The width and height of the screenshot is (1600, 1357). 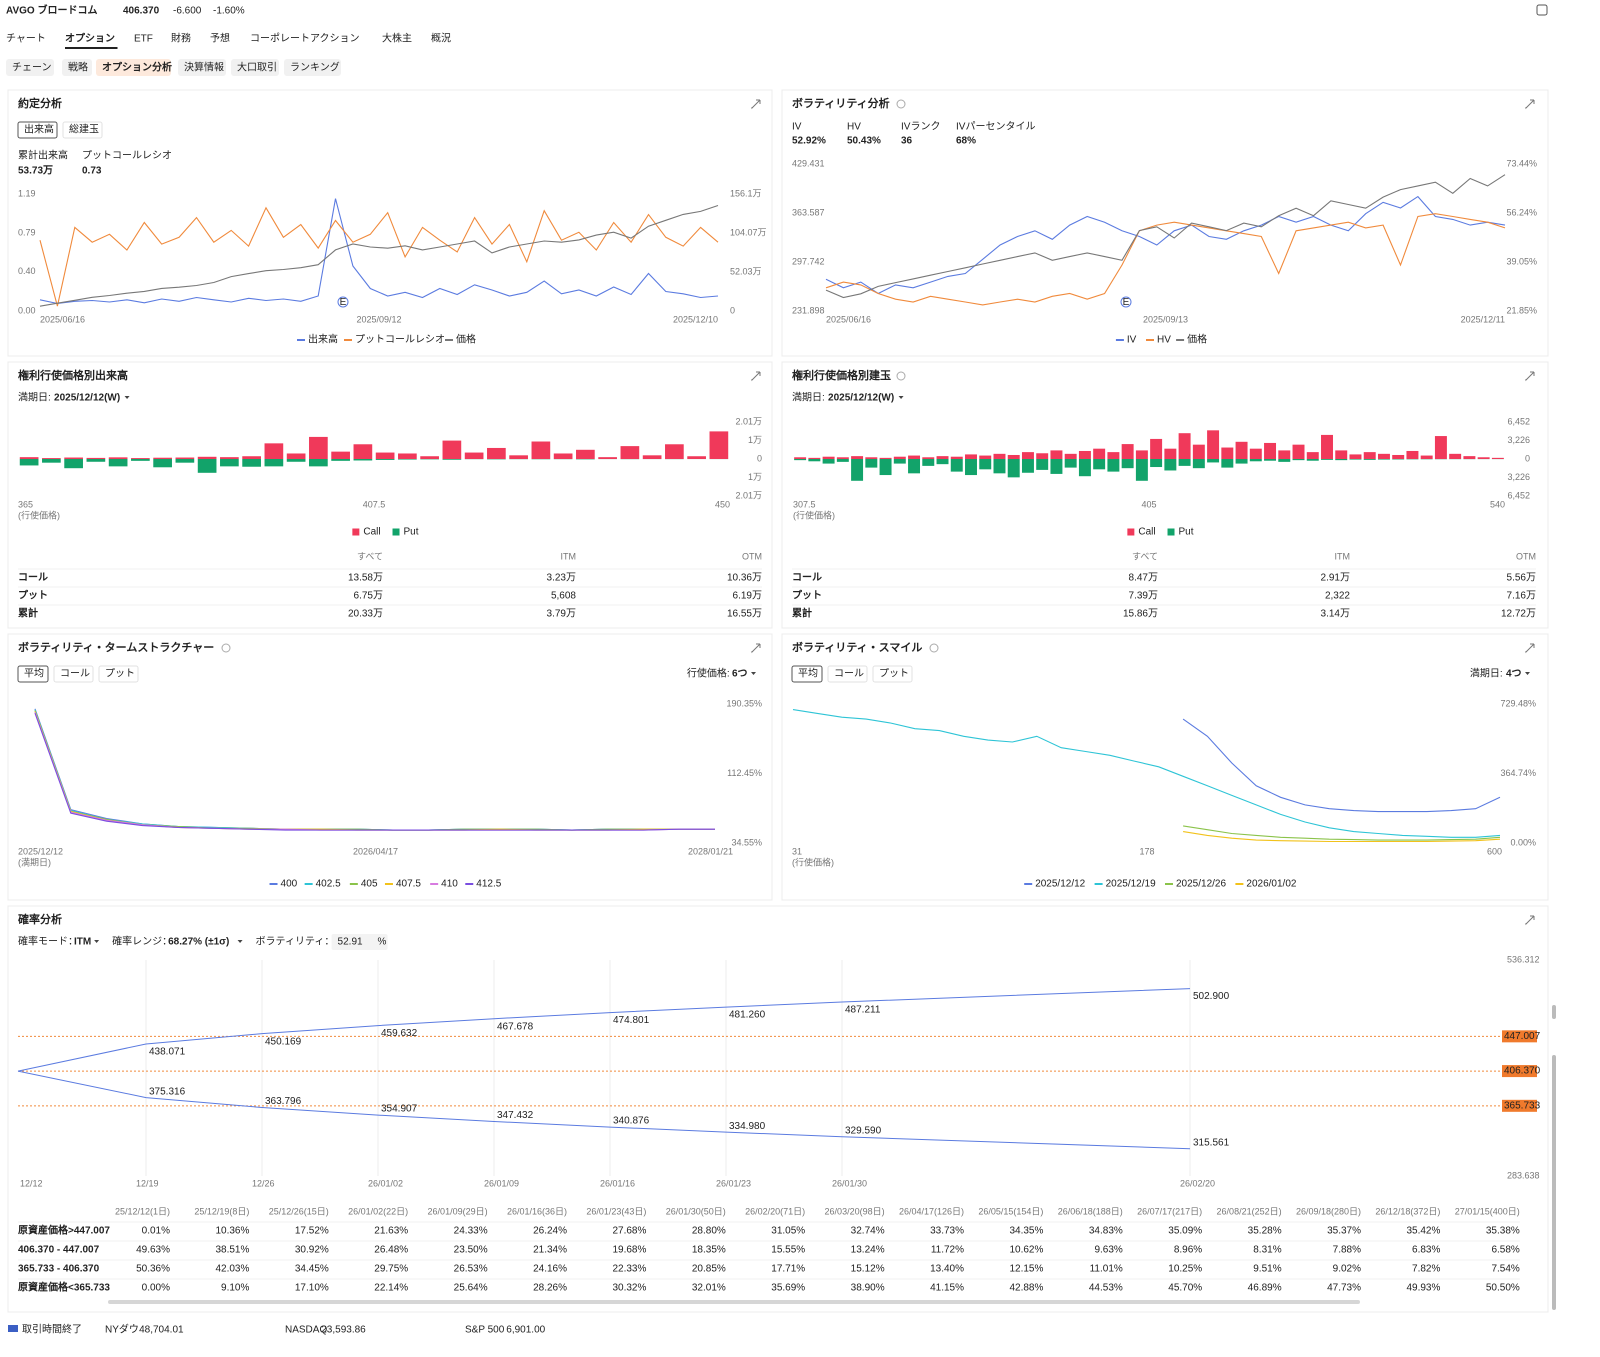 I want to click on control-value: 68.27% (±1σ), so click(x=198, y=942).